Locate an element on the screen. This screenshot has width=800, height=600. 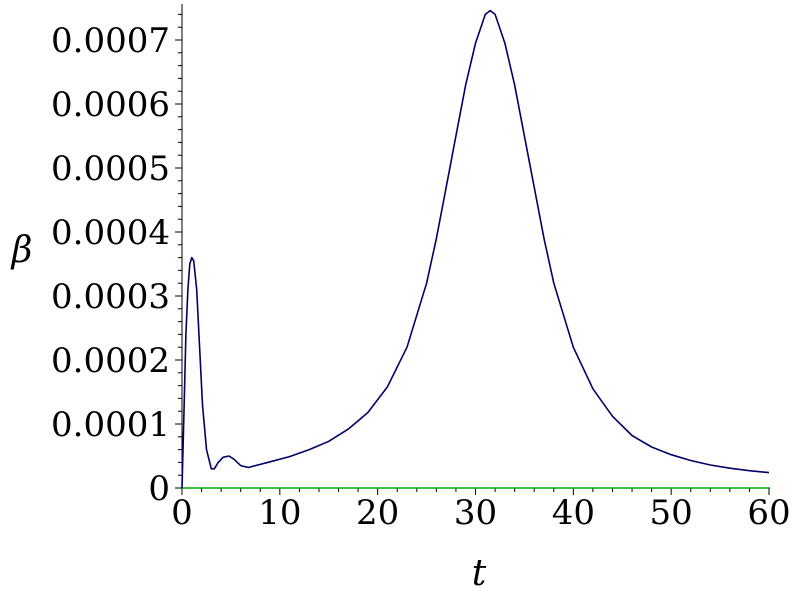
y-tick-label: 0 is located at coordinates (159, 489).